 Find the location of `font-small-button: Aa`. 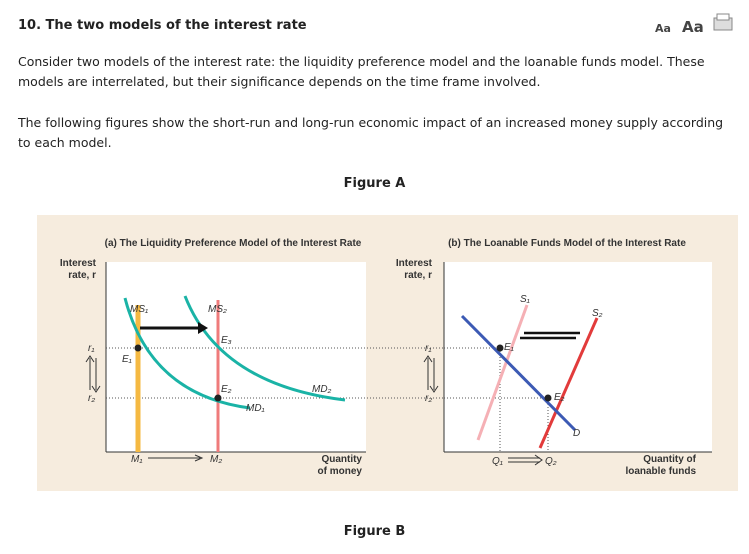

font-small-button: Aa is located at coordinates (663, 28).